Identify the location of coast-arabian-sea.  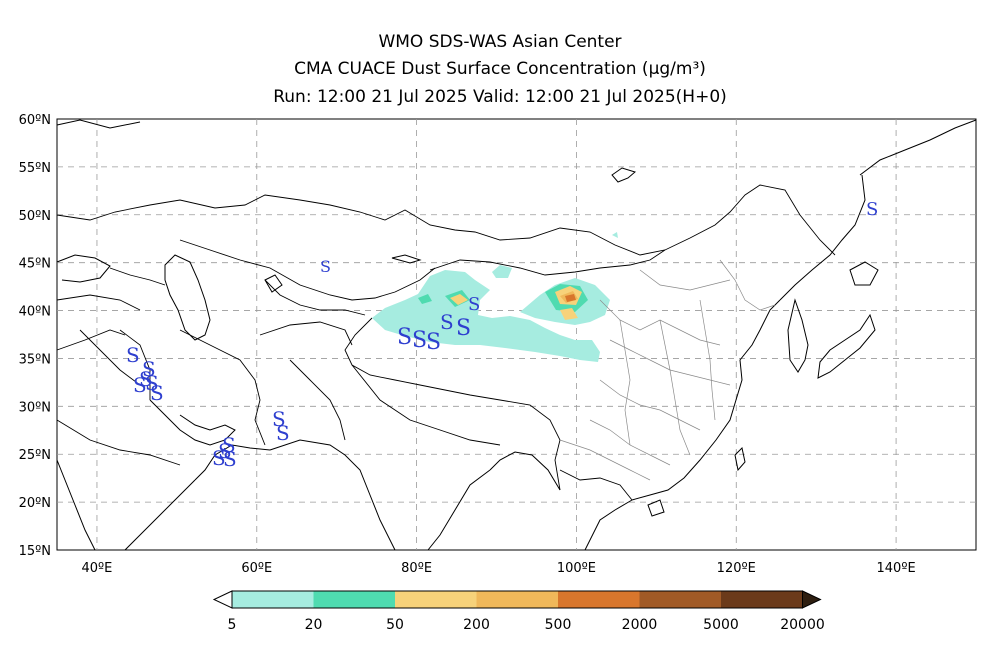
(232, 462).